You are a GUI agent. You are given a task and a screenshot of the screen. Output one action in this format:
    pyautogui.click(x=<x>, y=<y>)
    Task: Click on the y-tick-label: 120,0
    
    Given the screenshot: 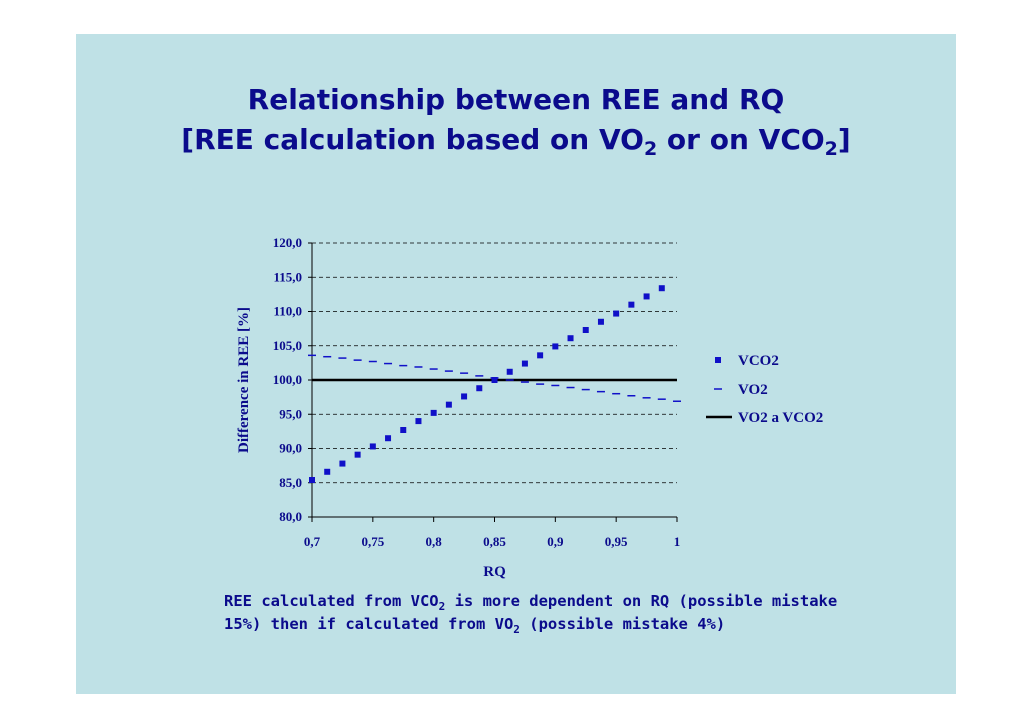 What is the action you would take?
    pyautogui.click(x=287, y=242)
    